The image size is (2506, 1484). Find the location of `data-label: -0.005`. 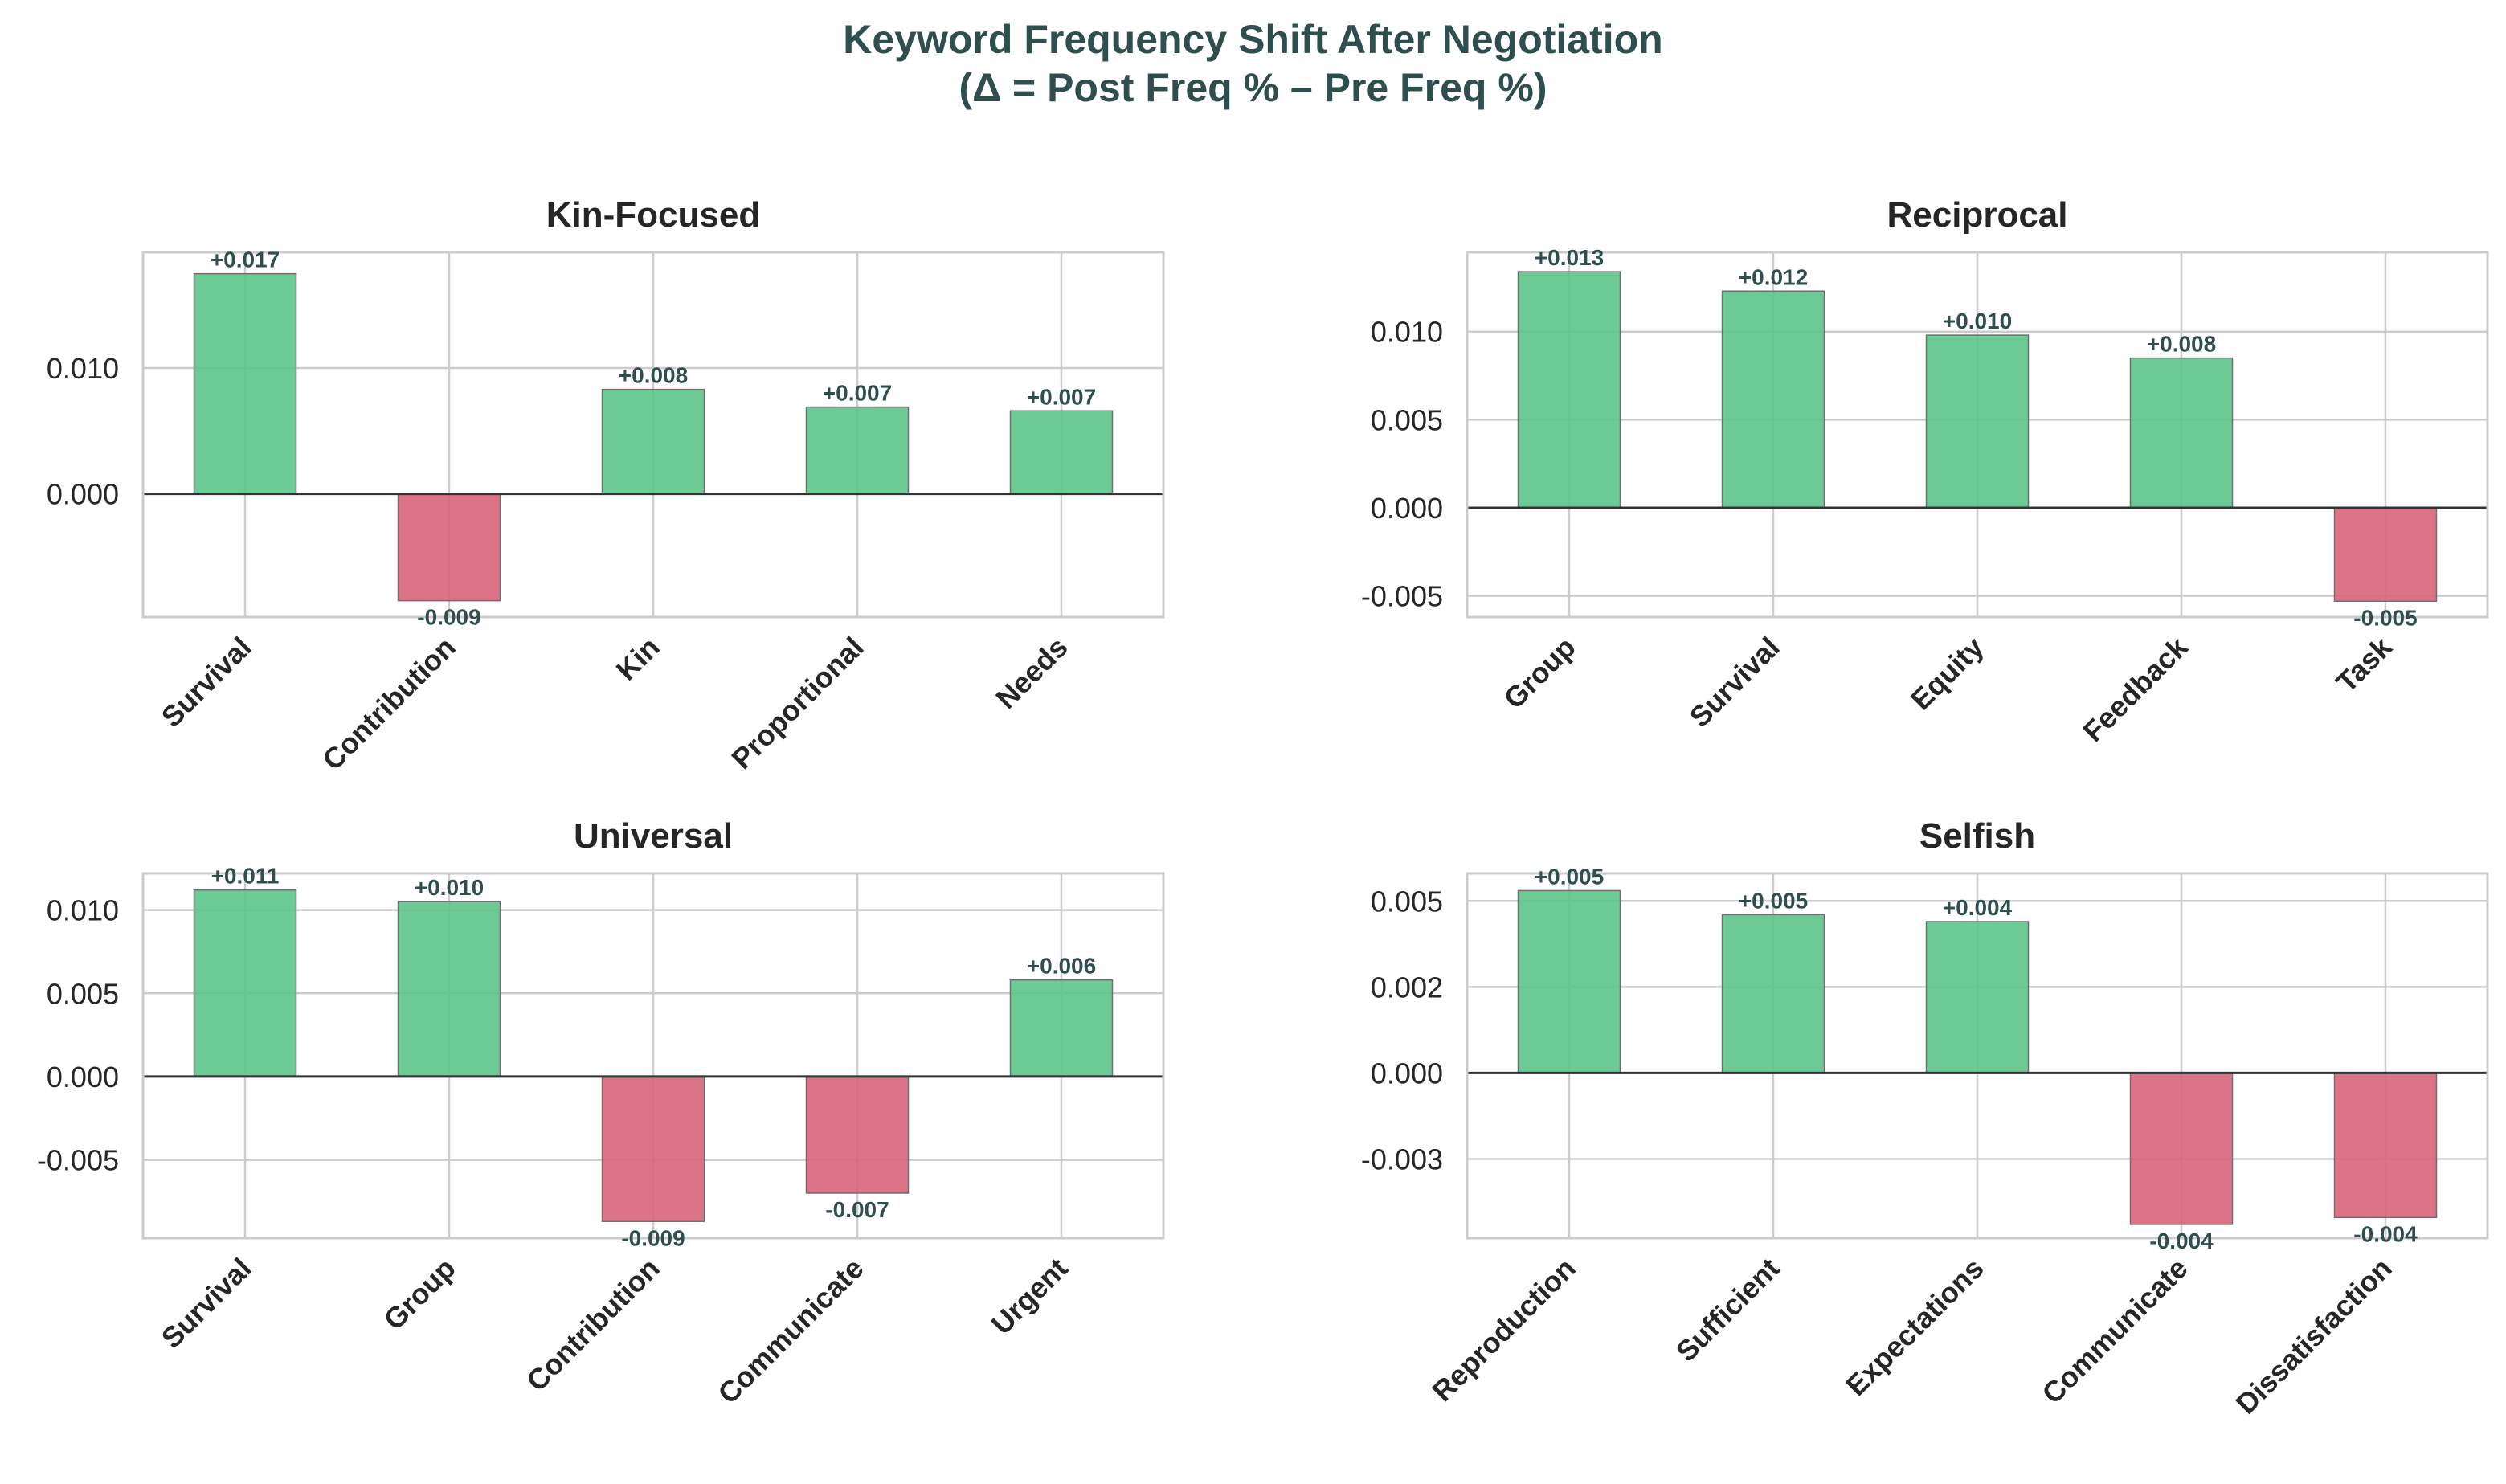

data-label: -0.005 is located at coordinates (2385, 617).